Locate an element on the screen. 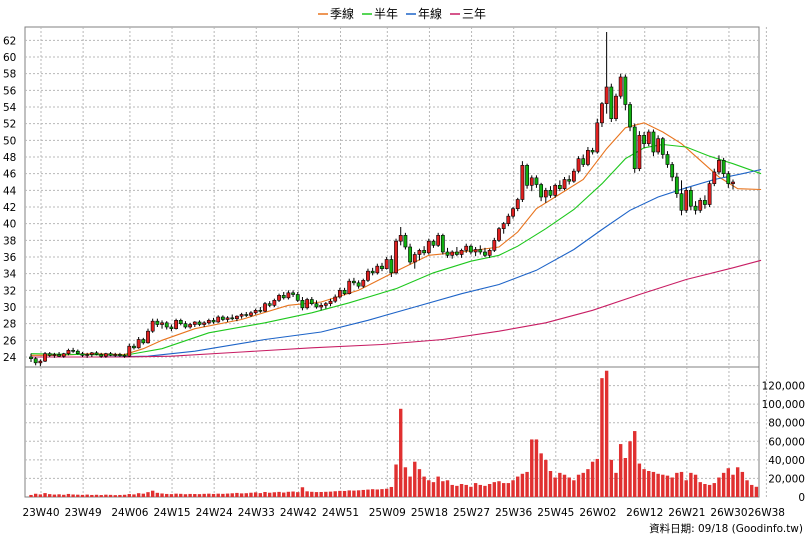 This screenshot has width=808, height=540. time-tick-label: 24W06 is located at coordinates (129, 513).